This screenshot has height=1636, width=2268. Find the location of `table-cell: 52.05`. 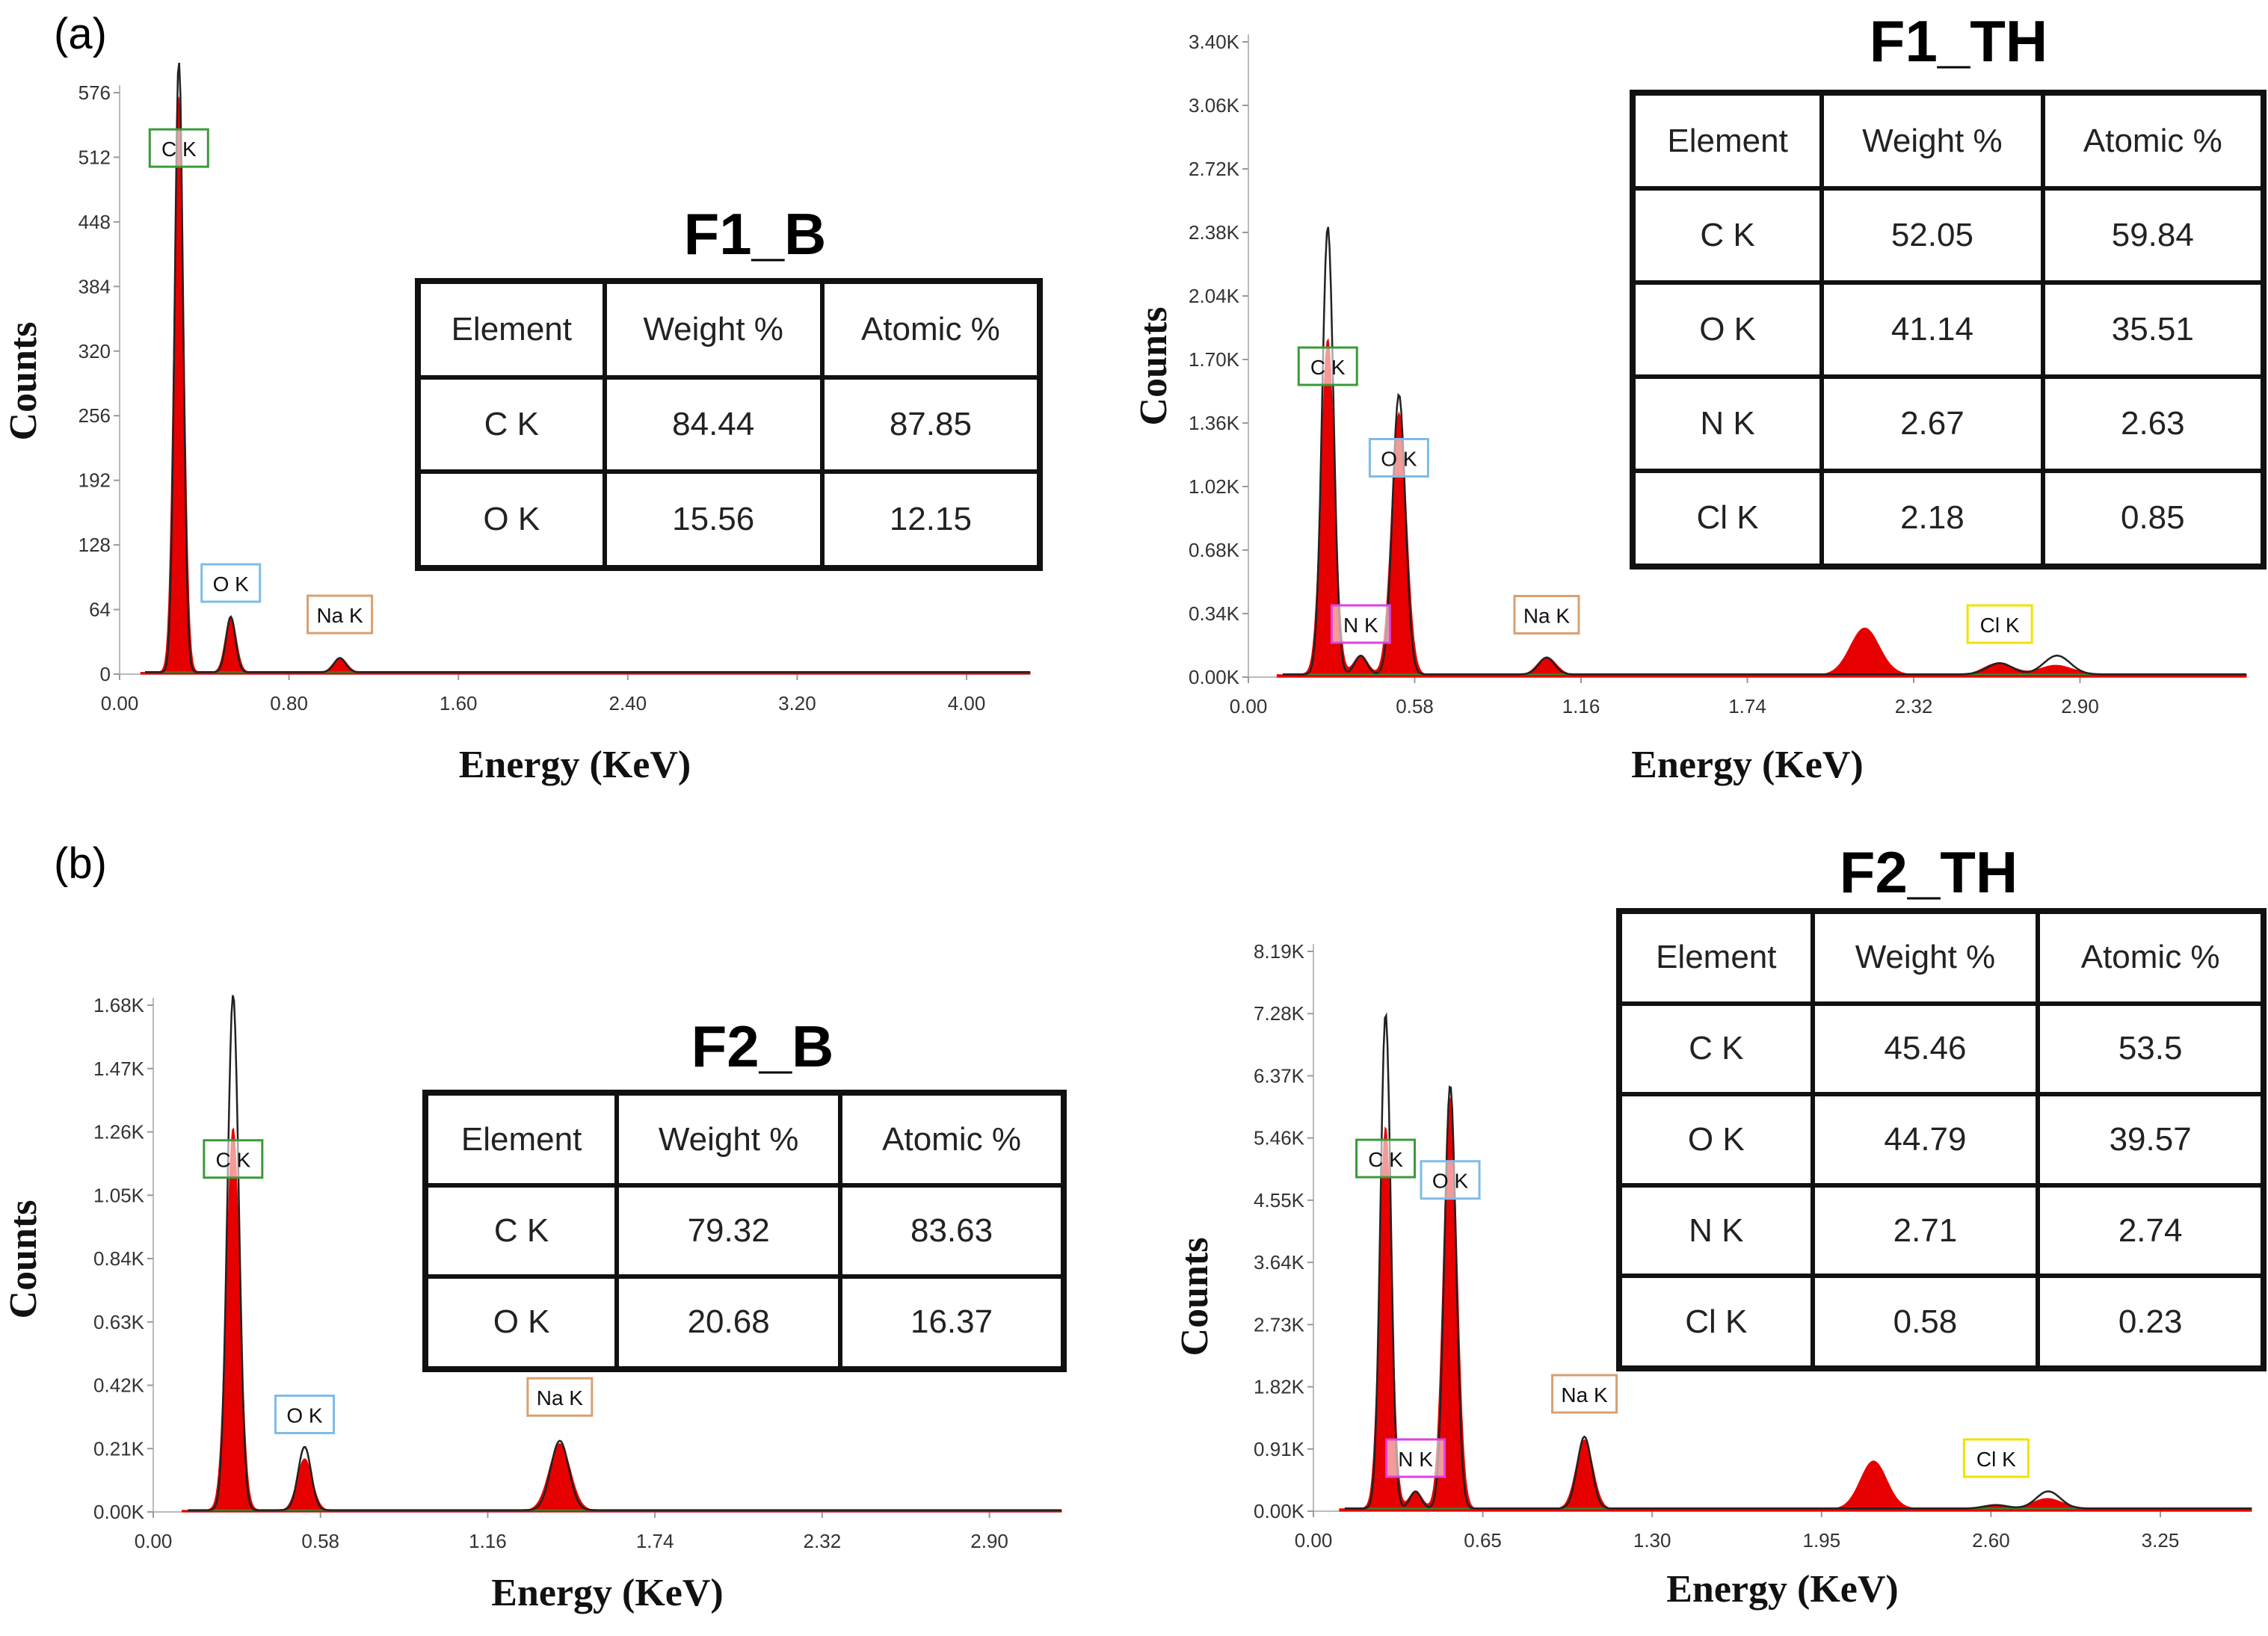

table-cell: 52.05 is located at coordinates (1932, 235).